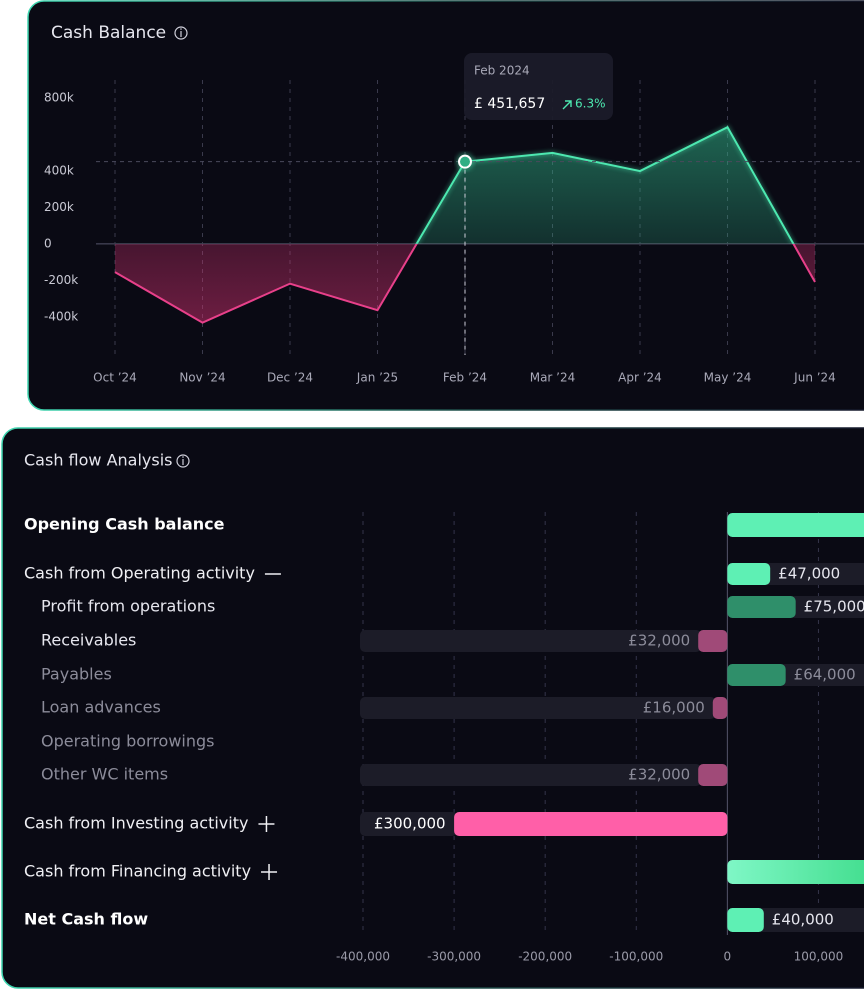 The height and width of the screenshot is (991, 864). What do you see at coordinates (115, 378) in the screenshot?
I see `x-tick-label: Oct ’24` at bounding box center [115, 378].